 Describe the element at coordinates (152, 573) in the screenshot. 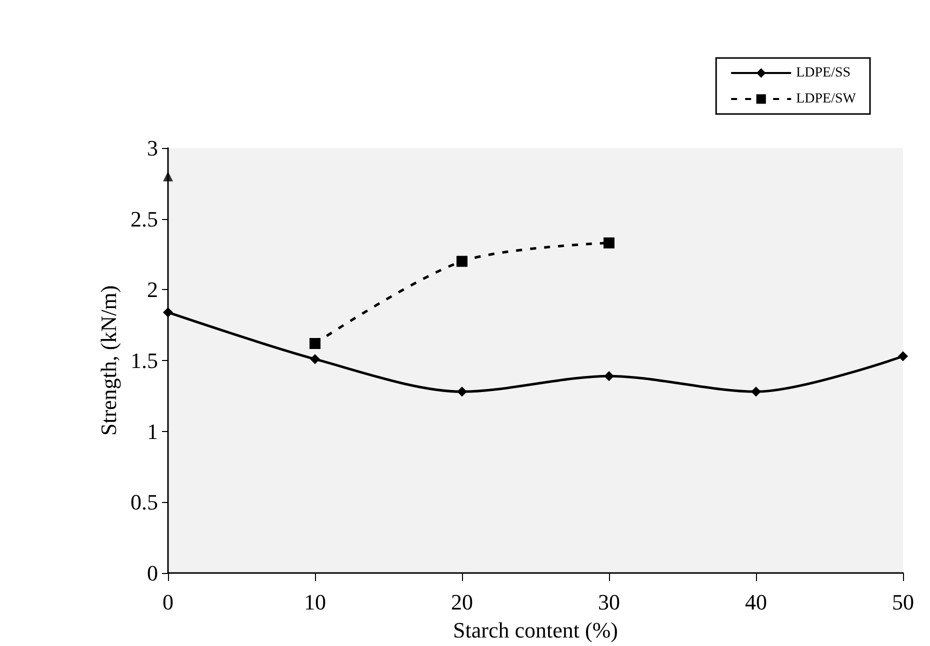

I see `y-tick-label: 0` at that location.